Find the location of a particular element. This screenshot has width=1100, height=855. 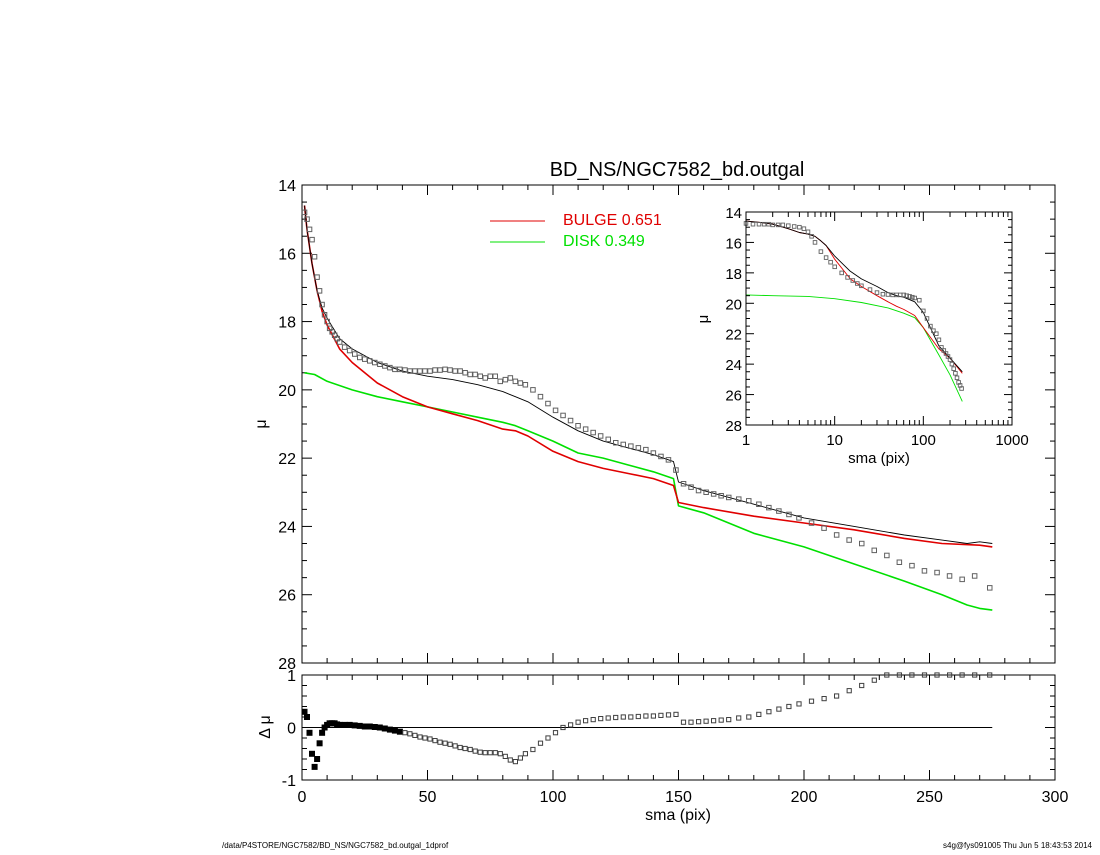

residual-x-tick-label: 250 is located at coordinates (929, 797).